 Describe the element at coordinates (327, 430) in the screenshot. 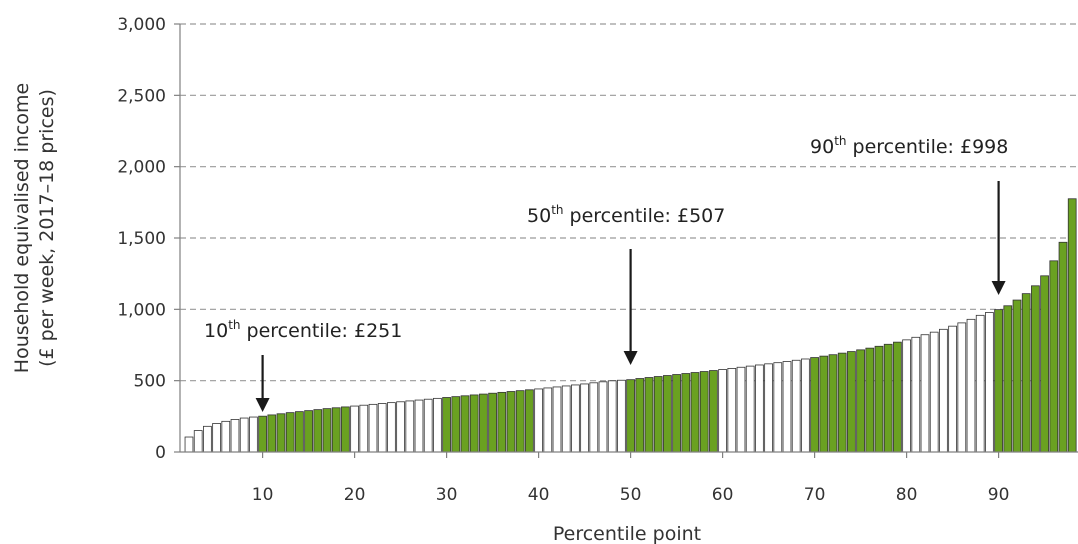

I see `bar-p17` at that location.